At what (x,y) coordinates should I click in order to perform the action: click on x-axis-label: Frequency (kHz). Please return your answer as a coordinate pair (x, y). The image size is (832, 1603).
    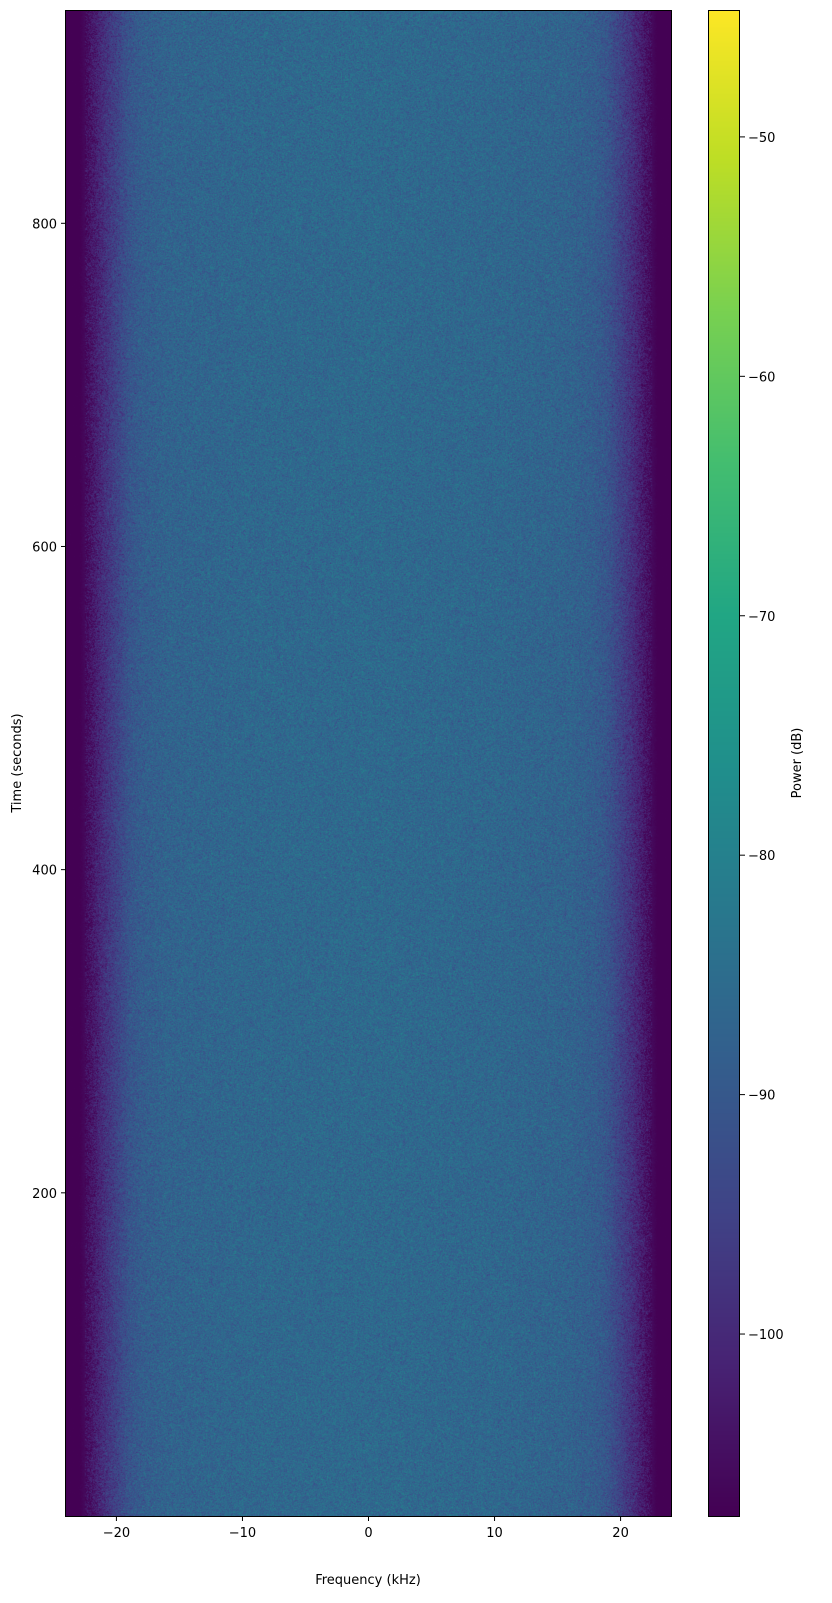
    Looking at the image, I should click on (368, 1580).